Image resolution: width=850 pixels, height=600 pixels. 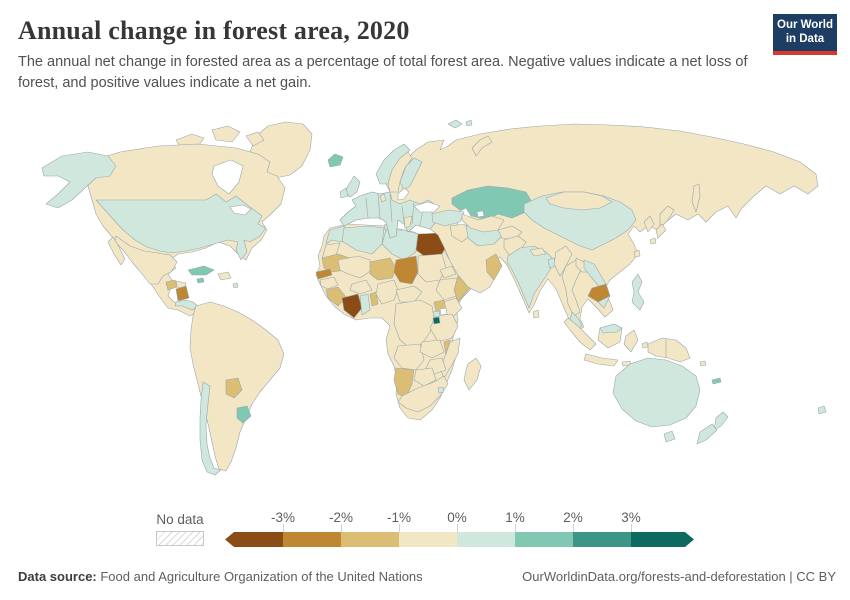 What do you see at coordinates (363, 240) in the screenshot?
I see `country-algeria` at bounding box center [363, 240].